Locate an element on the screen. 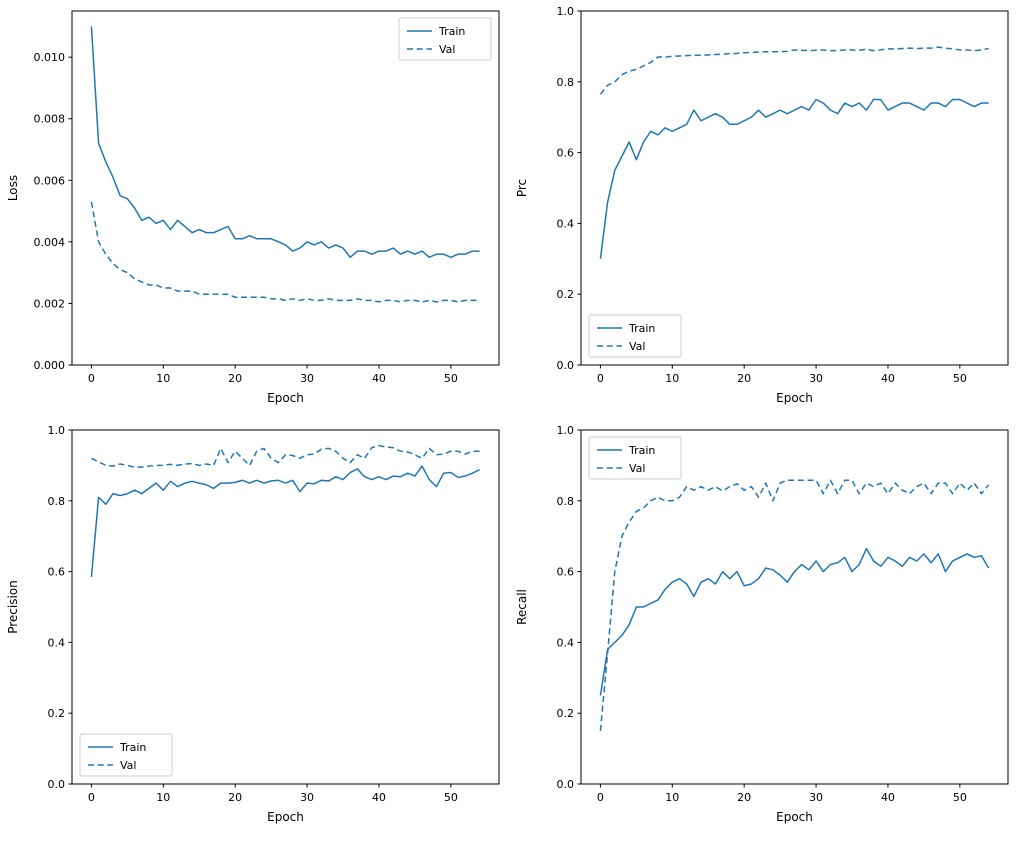 The height and width of the screenshot is (842, 1018). y-axis-label: Precision is located at coordinates (13, 607).